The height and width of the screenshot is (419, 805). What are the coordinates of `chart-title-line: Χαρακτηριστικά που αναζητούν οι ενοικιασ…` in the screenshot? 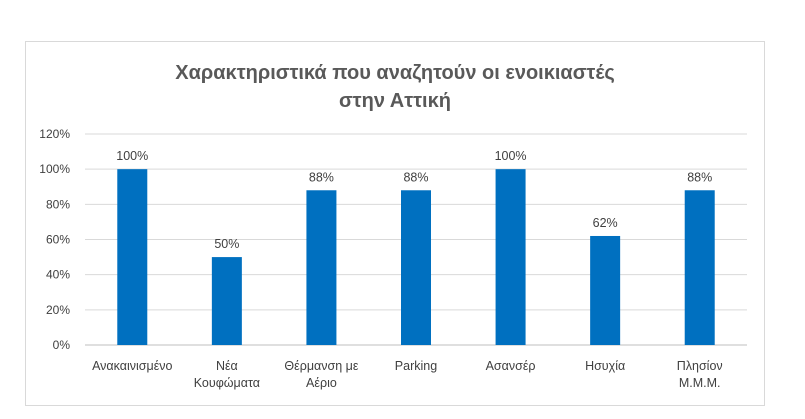 It's located at (395, 73).